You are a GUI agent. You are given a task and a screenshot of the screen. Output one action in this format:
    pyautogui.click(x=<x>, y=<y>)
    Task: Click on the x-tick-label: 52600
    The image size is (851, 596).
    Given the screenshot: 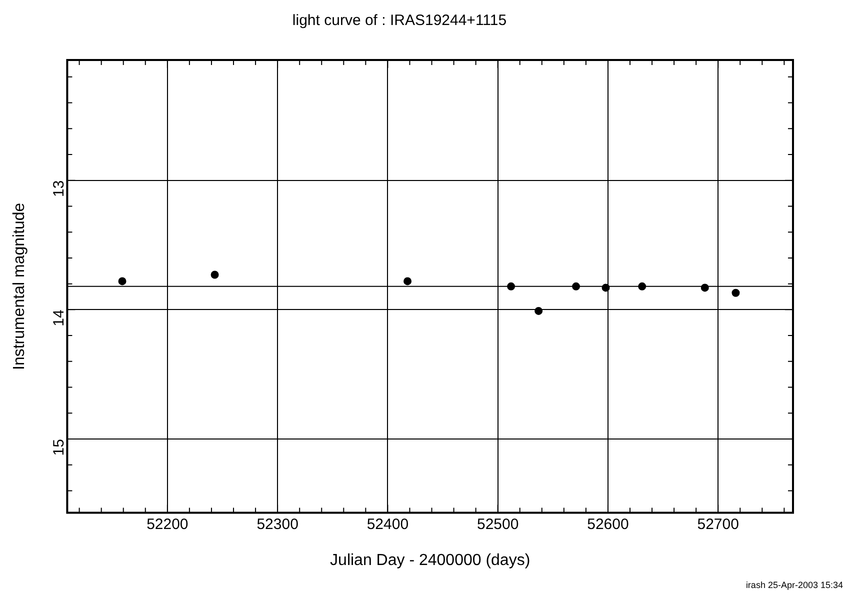 What is the action you would take?
    pyautogui.click(x=608, y=524)
    